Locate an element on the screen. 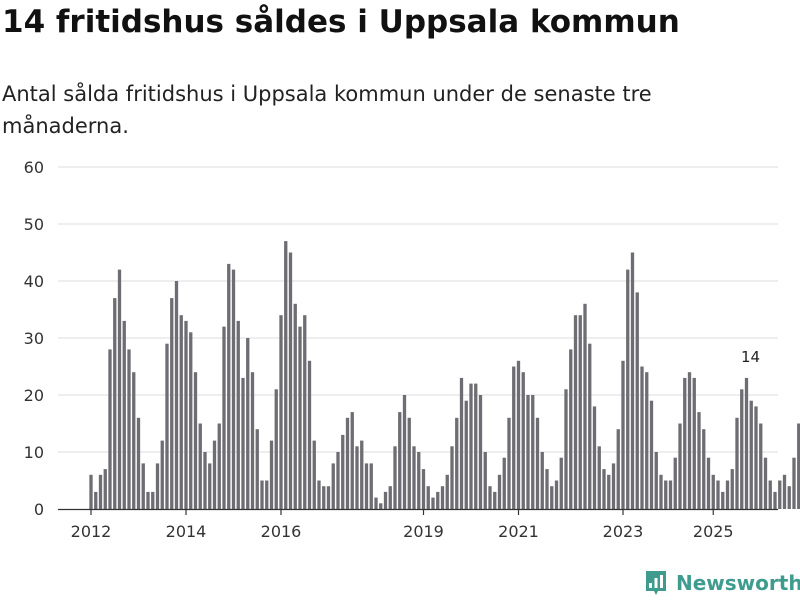  brand-logo: Newsworthy is located at coordinates (722, 583).